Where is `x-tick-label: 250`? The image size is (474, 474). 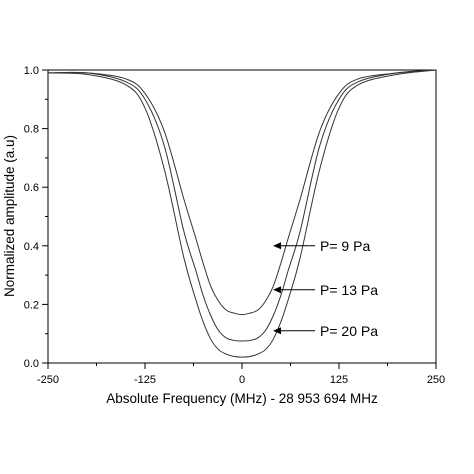 x-tick-label: 250 is located at coordinates (436, 380).